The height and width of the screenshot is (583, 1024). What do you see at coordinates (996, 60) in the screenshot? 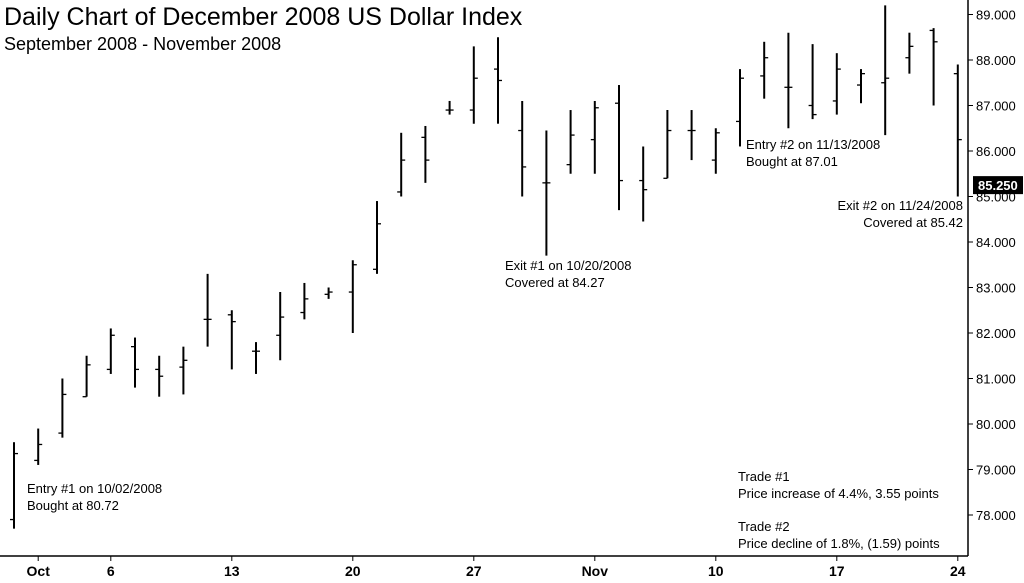
I see `y-tick-label: 88.000` at bounding box center [996, 60].